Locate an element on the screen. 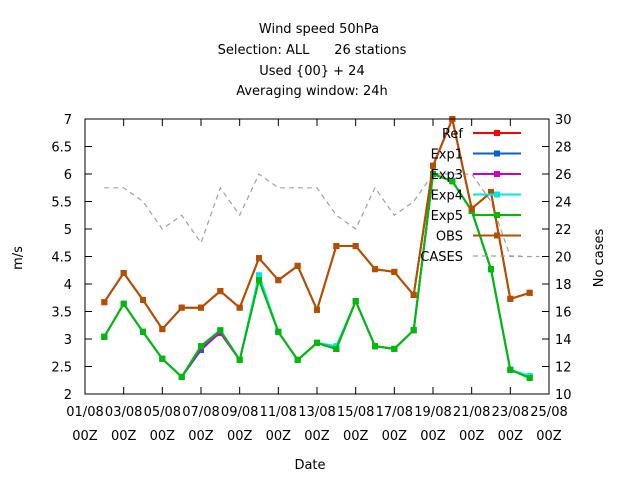 The image size is (640, 480). y2-tick-label: 30 is located at coordinates (563, 120).